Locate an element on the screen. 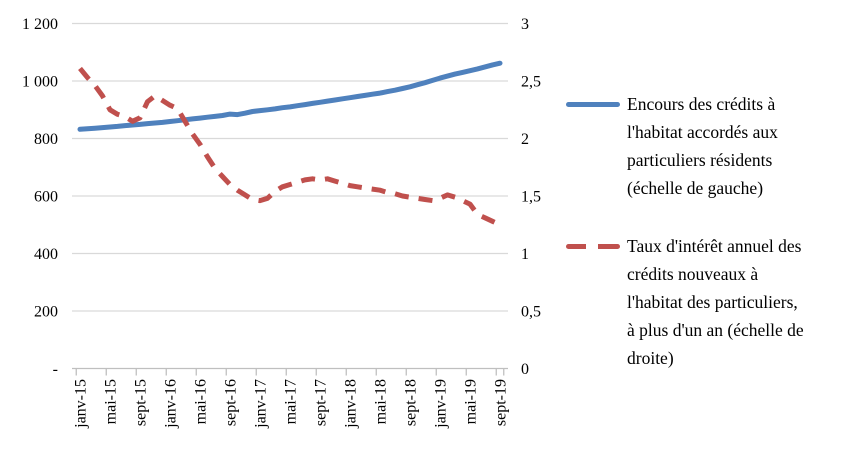  x-axis-tick-label: mai-15 is located at coordinates (111, 401).